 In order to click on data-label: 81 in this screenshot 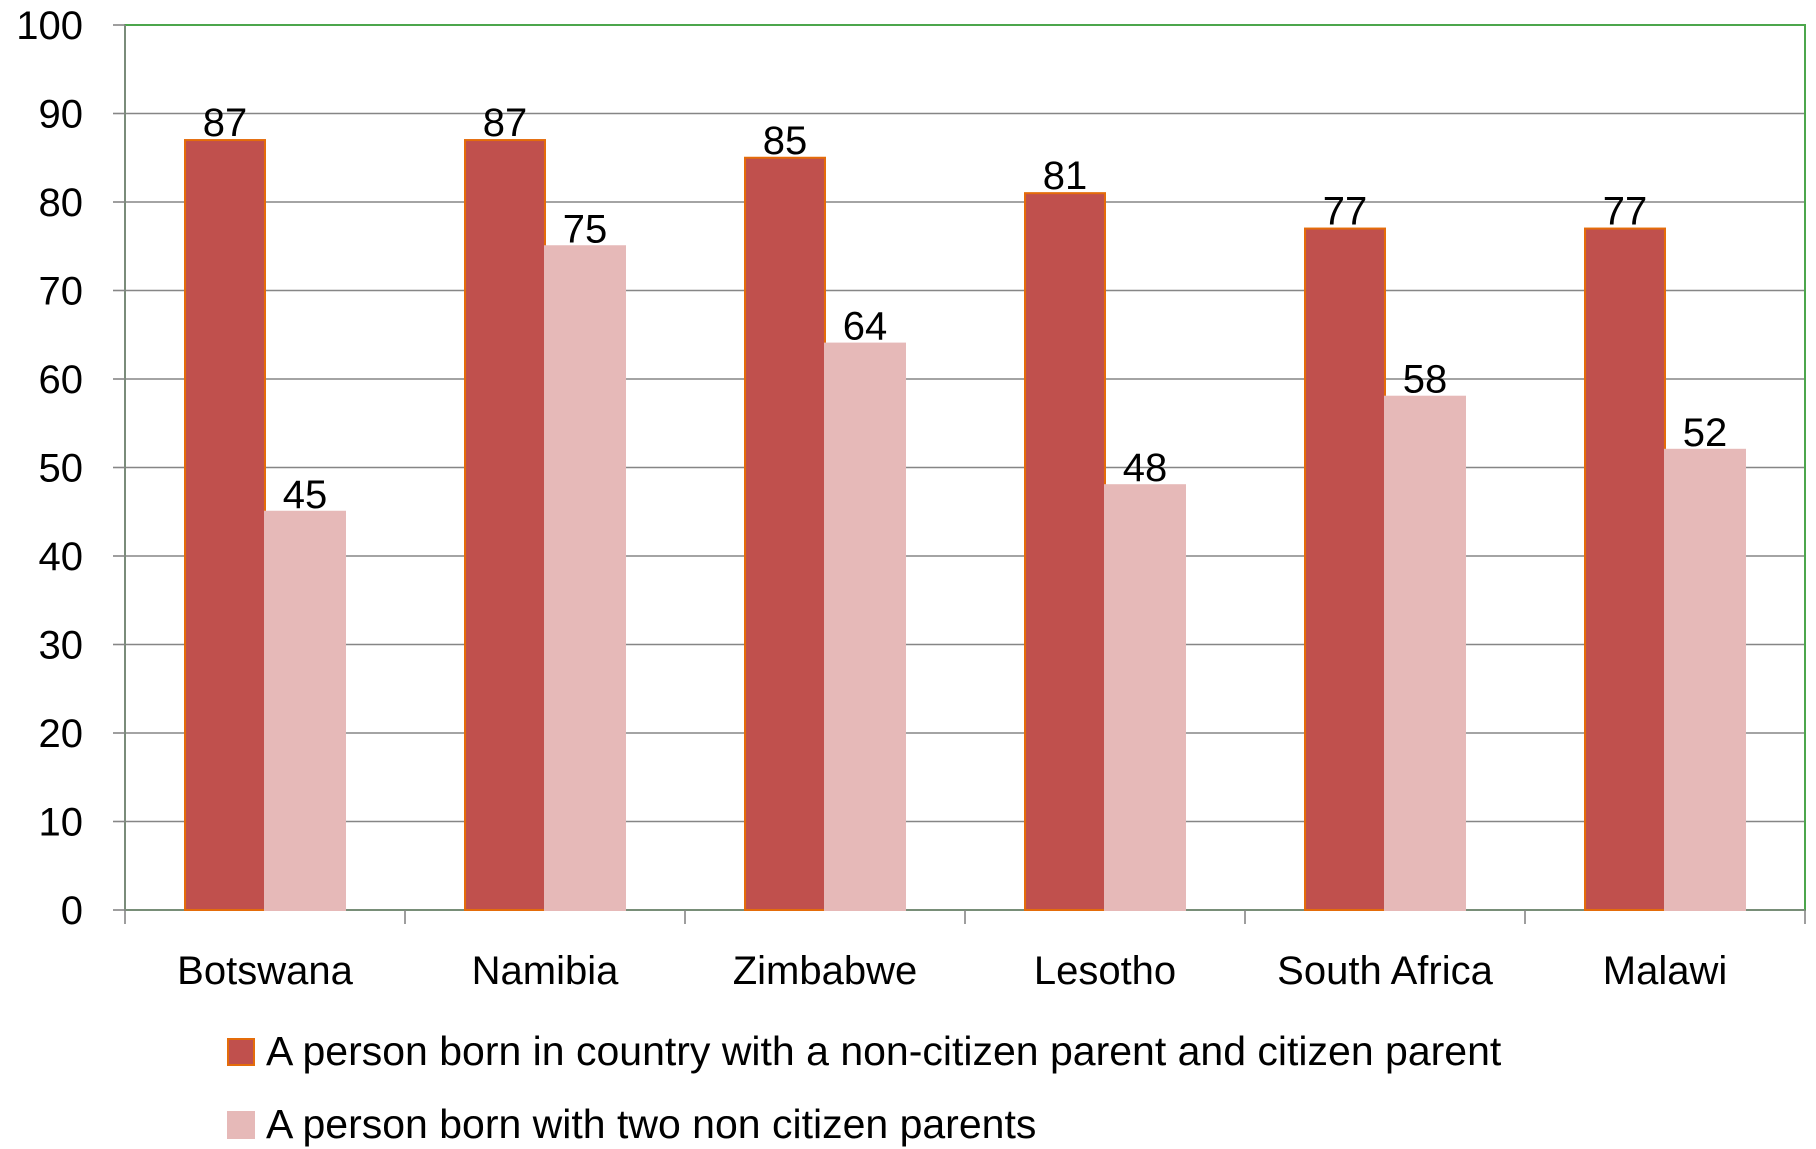, I will do `click(1065, 176)`.